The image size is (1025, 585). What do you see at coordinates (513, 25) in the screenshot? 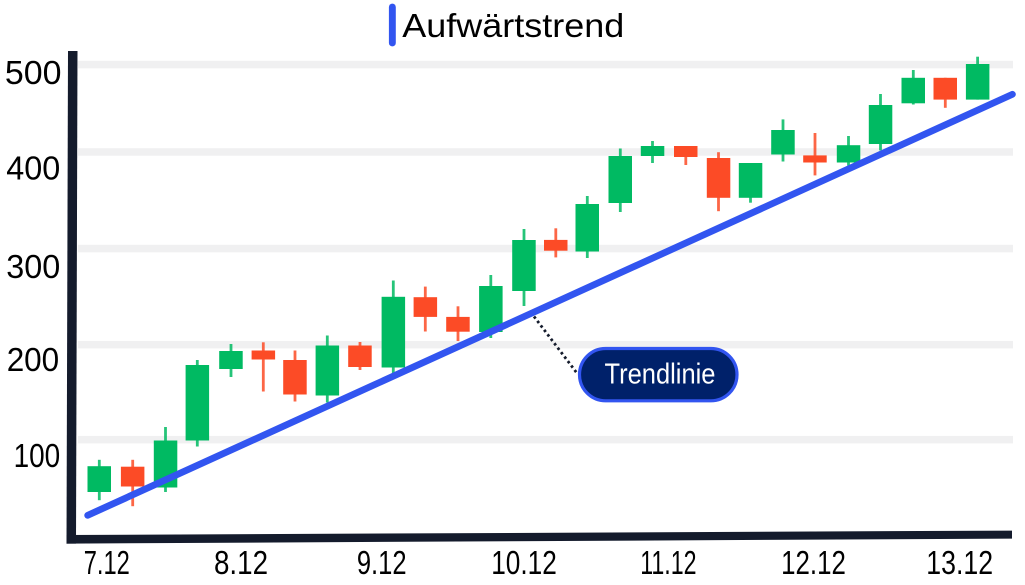
I see `svg-text: Aufwärtstrend` at bounding box center [513, 25].